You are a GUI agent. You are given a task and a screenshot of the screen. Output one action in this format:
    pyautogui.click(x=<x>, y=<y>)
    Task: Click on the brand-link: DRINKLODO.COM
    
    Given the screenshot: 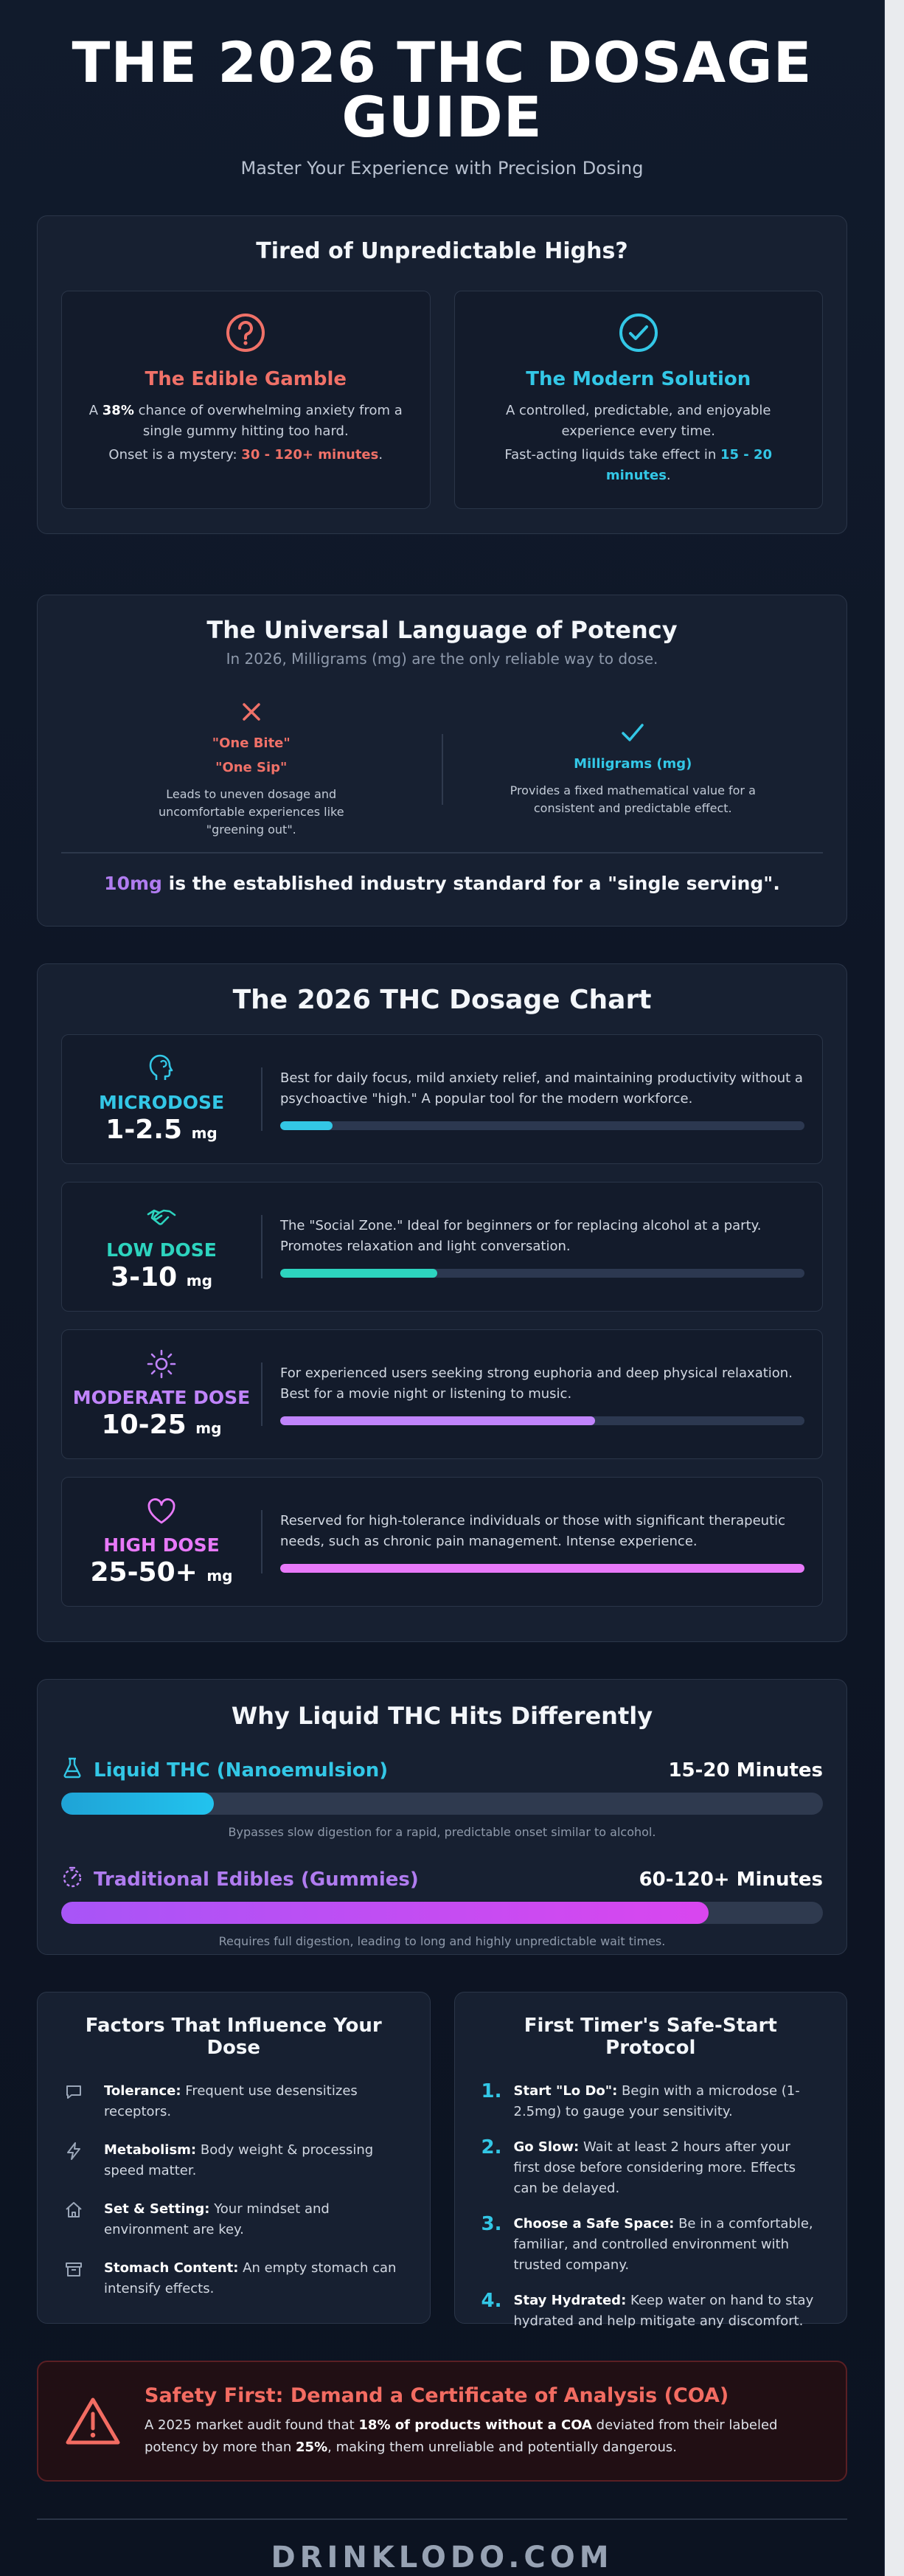 What is the action you would take?
    pyautogui.click(x=442, y=2558)
    